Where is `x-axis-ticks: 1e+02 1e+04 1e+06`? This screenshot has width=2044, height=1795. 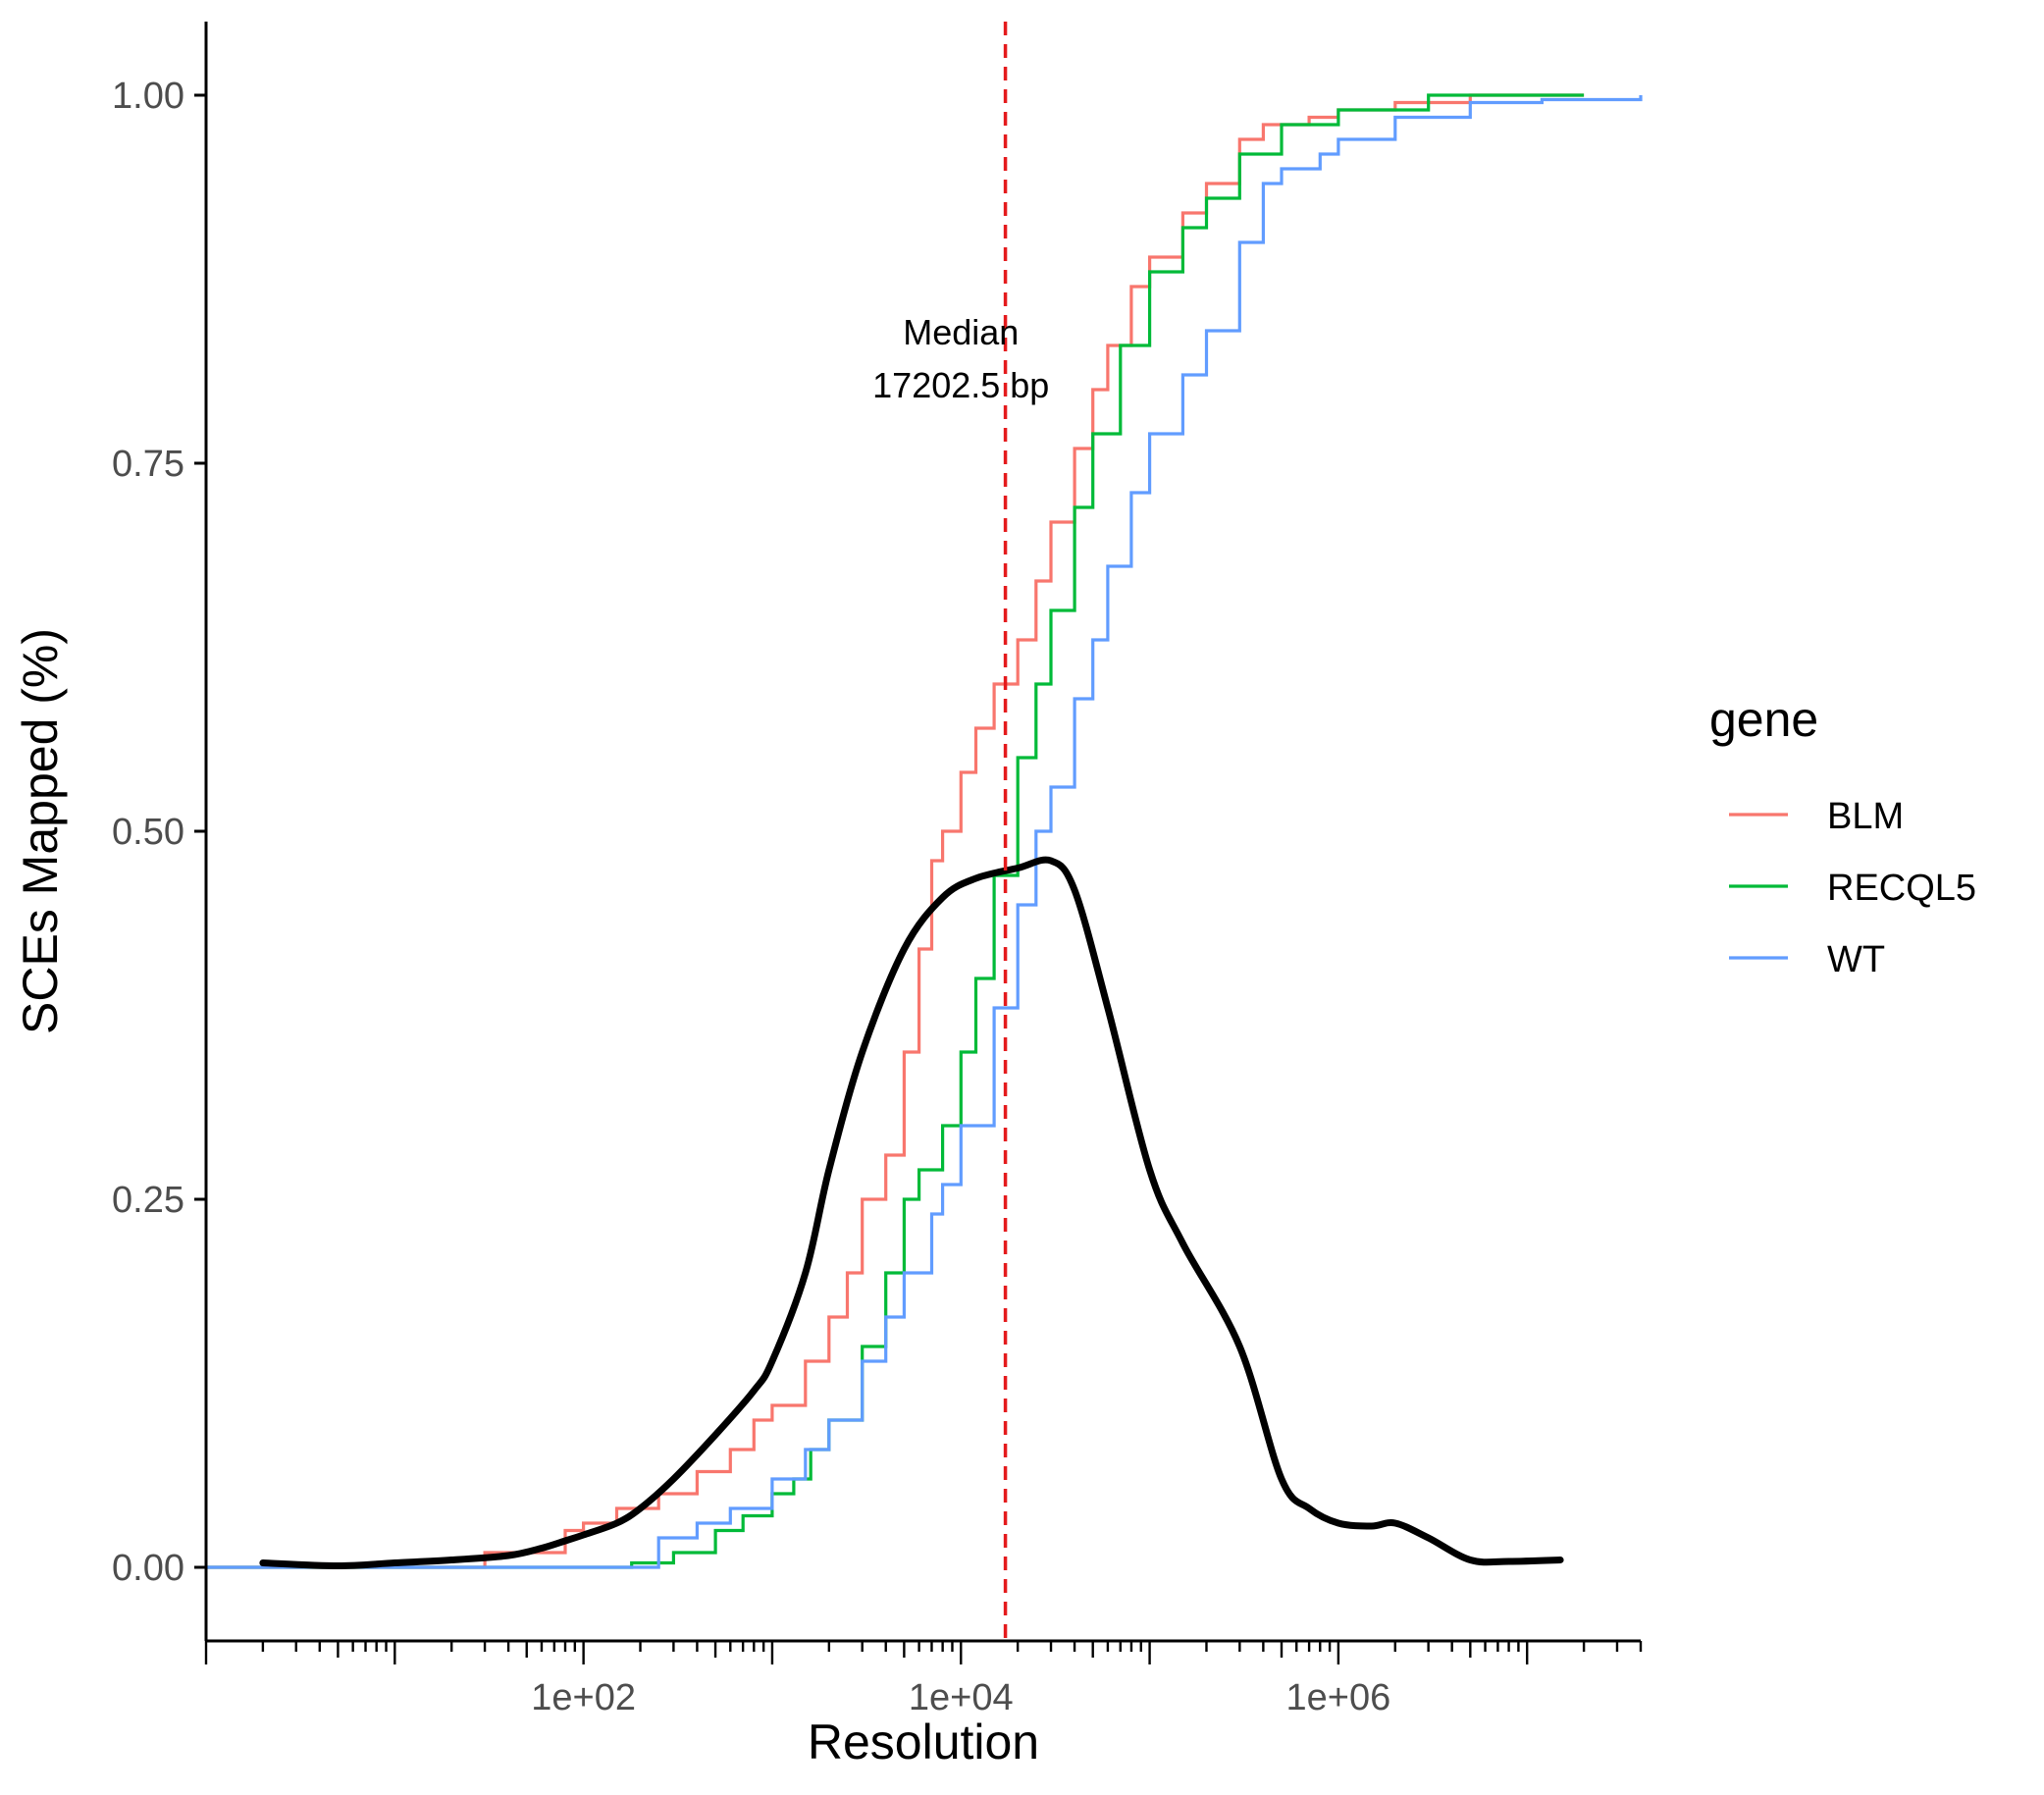
x-axis-ticks: 1e+02 1e+04 1e+06 is located at coordinates (923, 1679).